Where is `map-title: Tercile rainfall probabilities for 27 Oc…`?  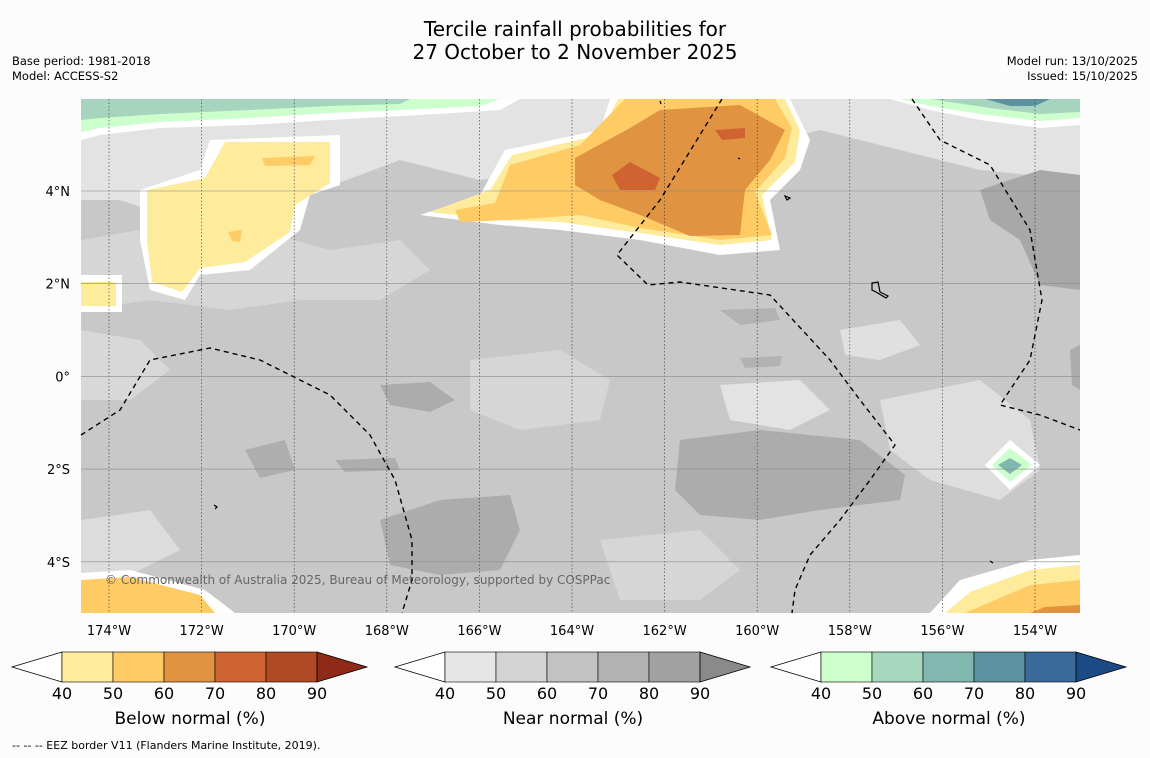
map-title: Tercile rainfall probabilities for 27 Oc… is located at coordinates (575, 41).